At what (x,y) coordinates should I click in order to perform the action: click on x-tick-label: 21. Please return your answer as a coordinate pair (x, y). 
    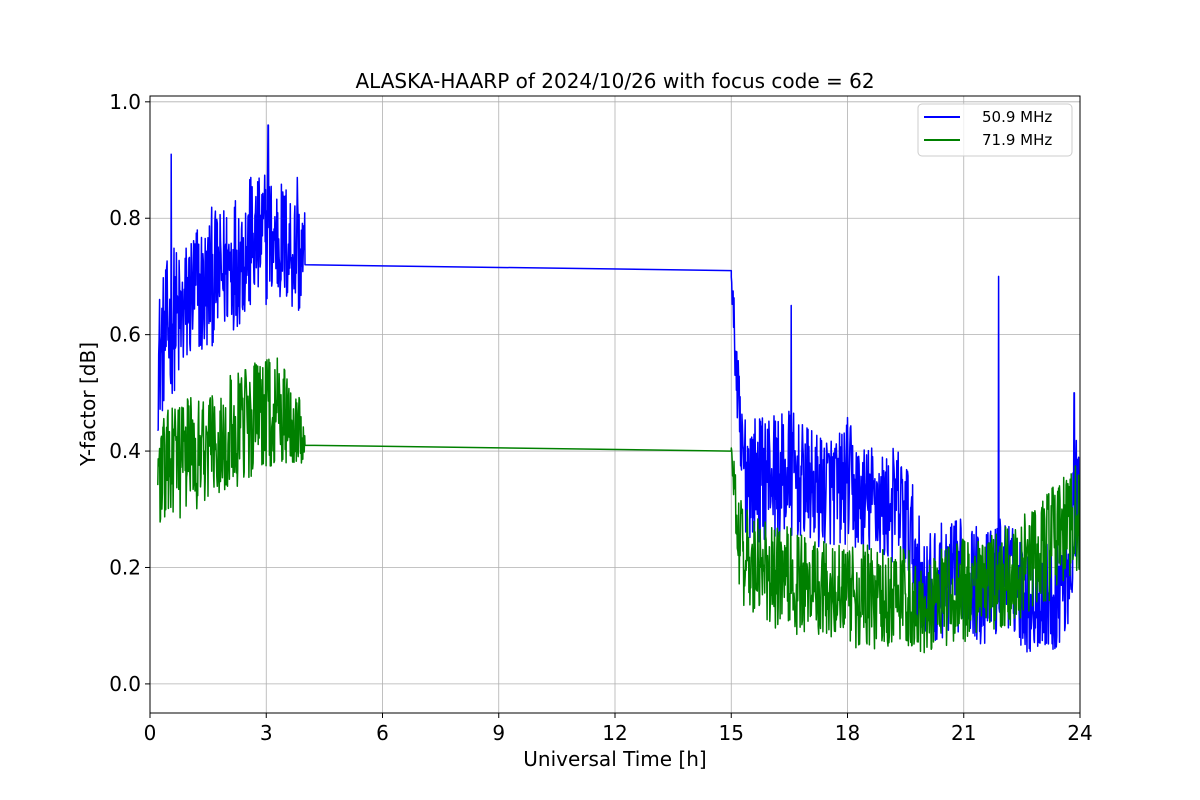
    Looking at the image, I should click on (963, 733).